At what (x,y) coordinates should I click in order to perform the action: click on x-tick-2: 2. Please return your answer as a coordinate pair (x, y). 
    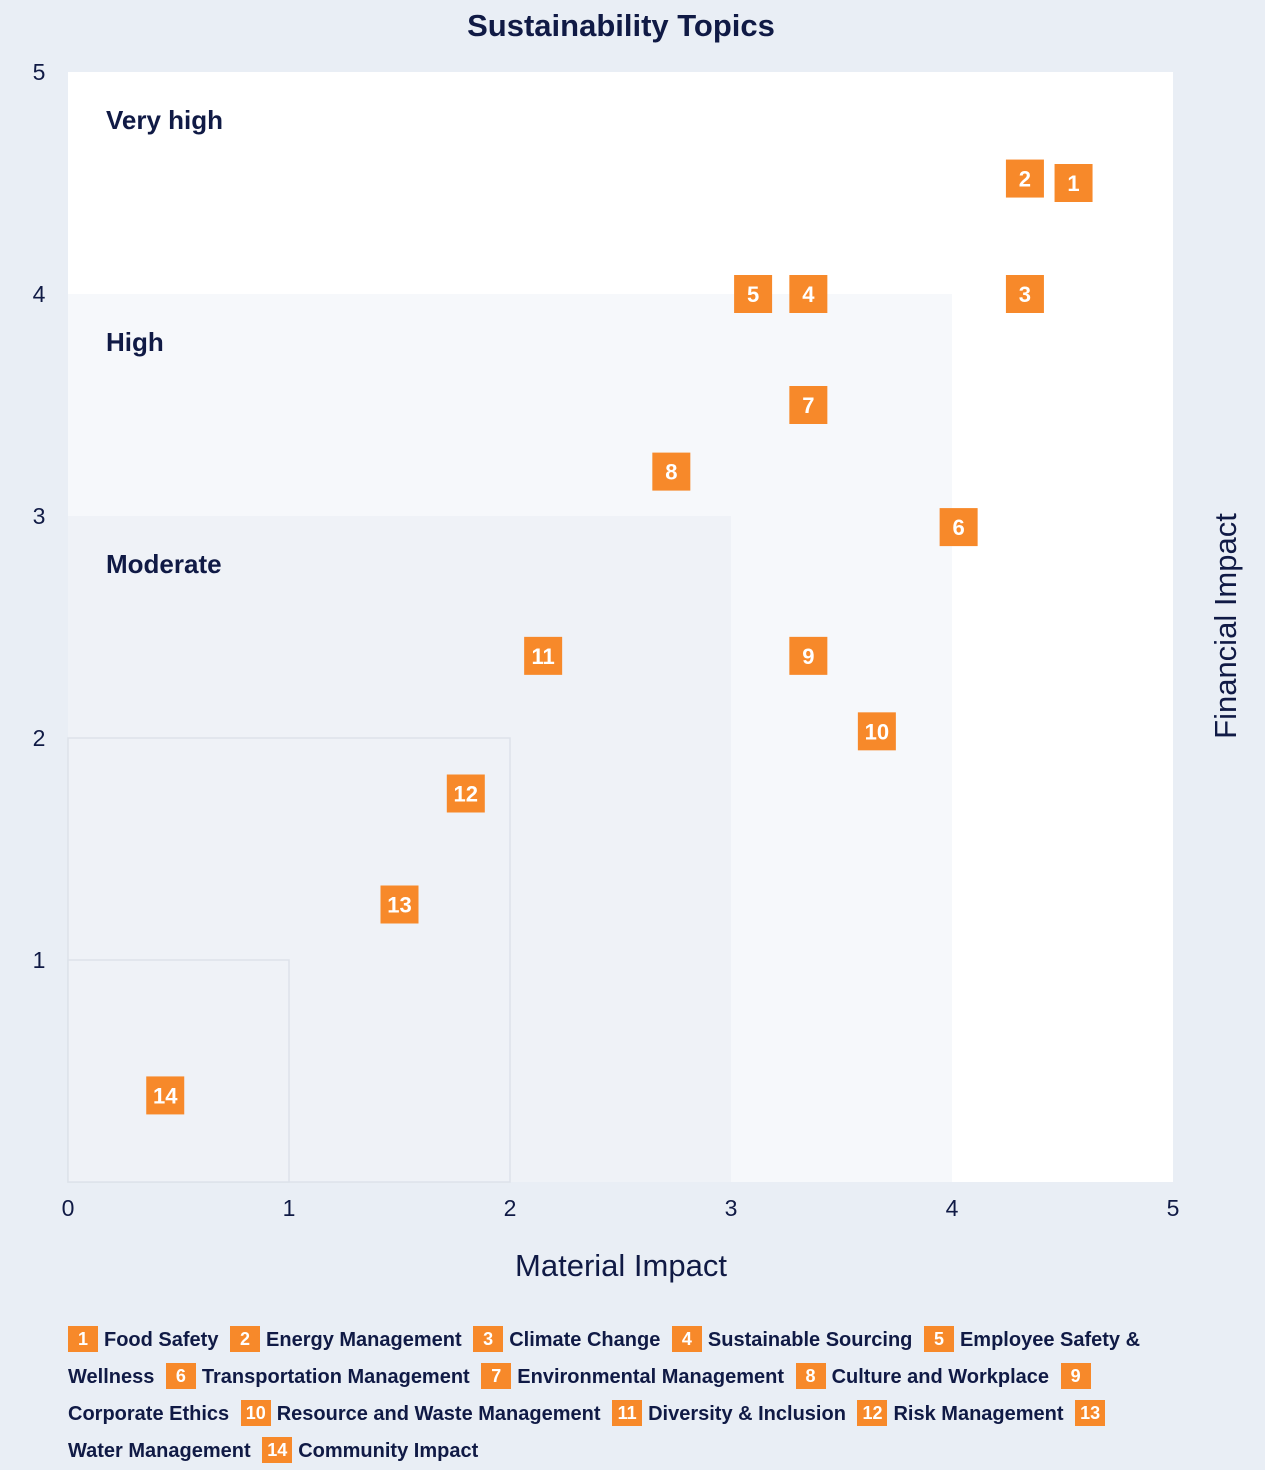
    Looking at the image, I should click on (510, 1208).